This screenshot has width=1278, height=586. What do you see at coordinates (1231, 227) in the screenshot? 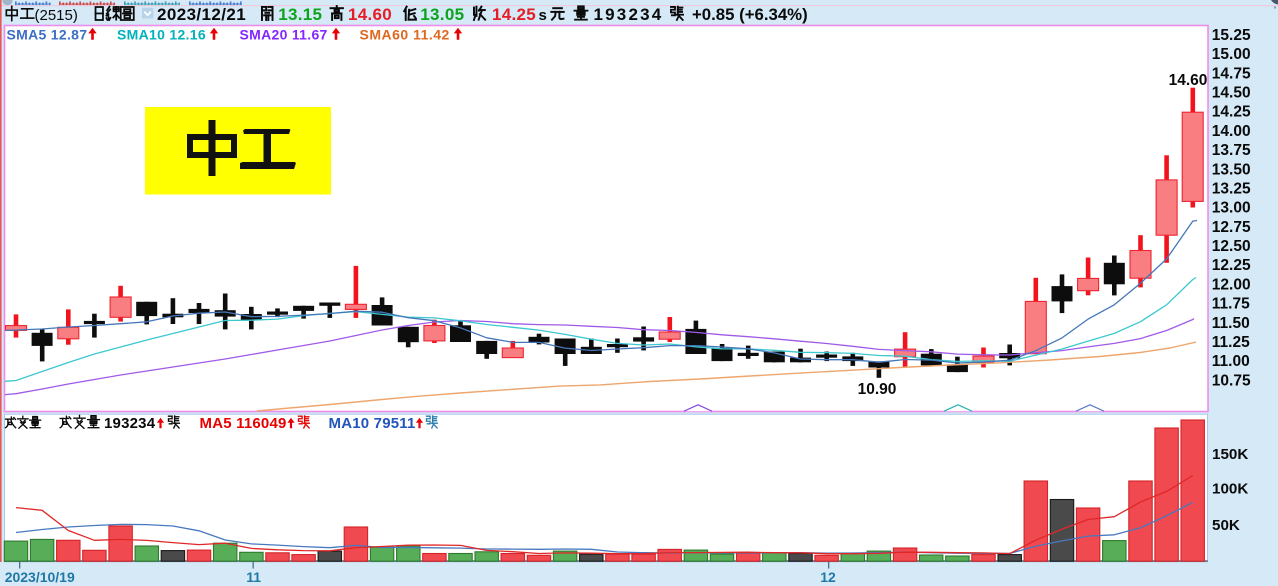
I see `svg-text: 12.75` at bounding box center [1231, 227].